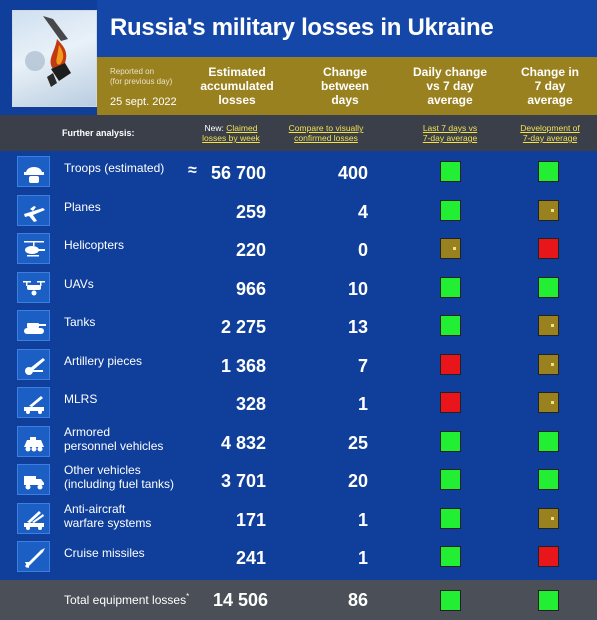 The image size is (597, 620). I want to click on reported-on-note: Reported on (for previous day), so click(141, 76).